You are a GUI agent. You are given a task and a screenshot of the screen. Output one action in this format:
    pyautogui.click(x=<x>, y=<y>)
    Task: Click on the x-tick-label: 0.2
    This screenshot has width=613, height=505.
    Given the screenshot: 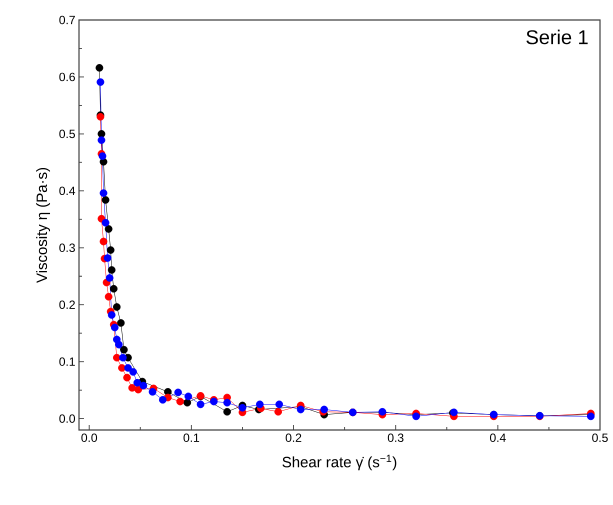 What is the action you would take?
    pyautogui.click(x=294, y=438)
    